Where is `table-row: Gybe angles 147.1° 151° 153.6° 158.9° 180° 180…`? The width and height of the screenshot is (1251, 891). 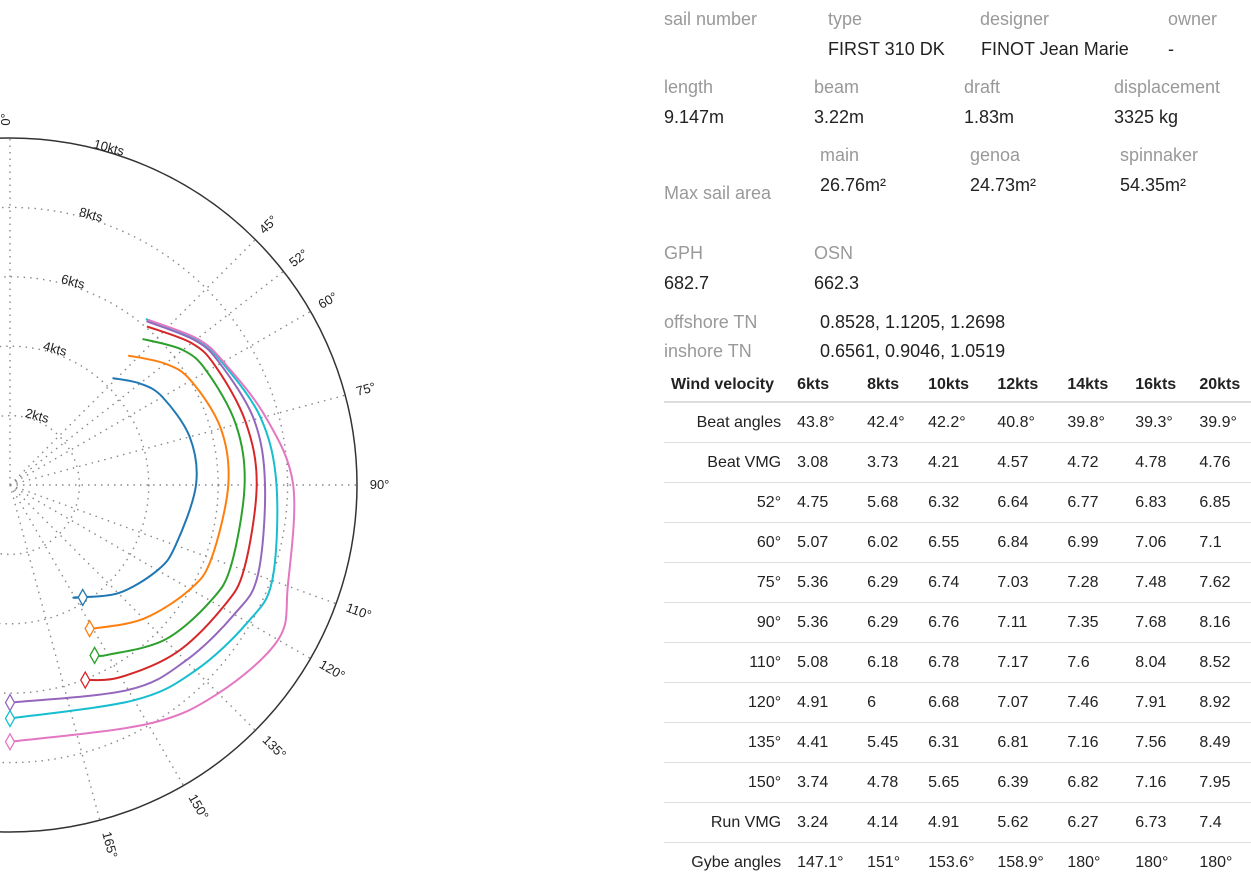
table-row: Gybe angles 147.1° 151° 153.6° 158.9° 180° 180… is located at coordinates (957, 863).